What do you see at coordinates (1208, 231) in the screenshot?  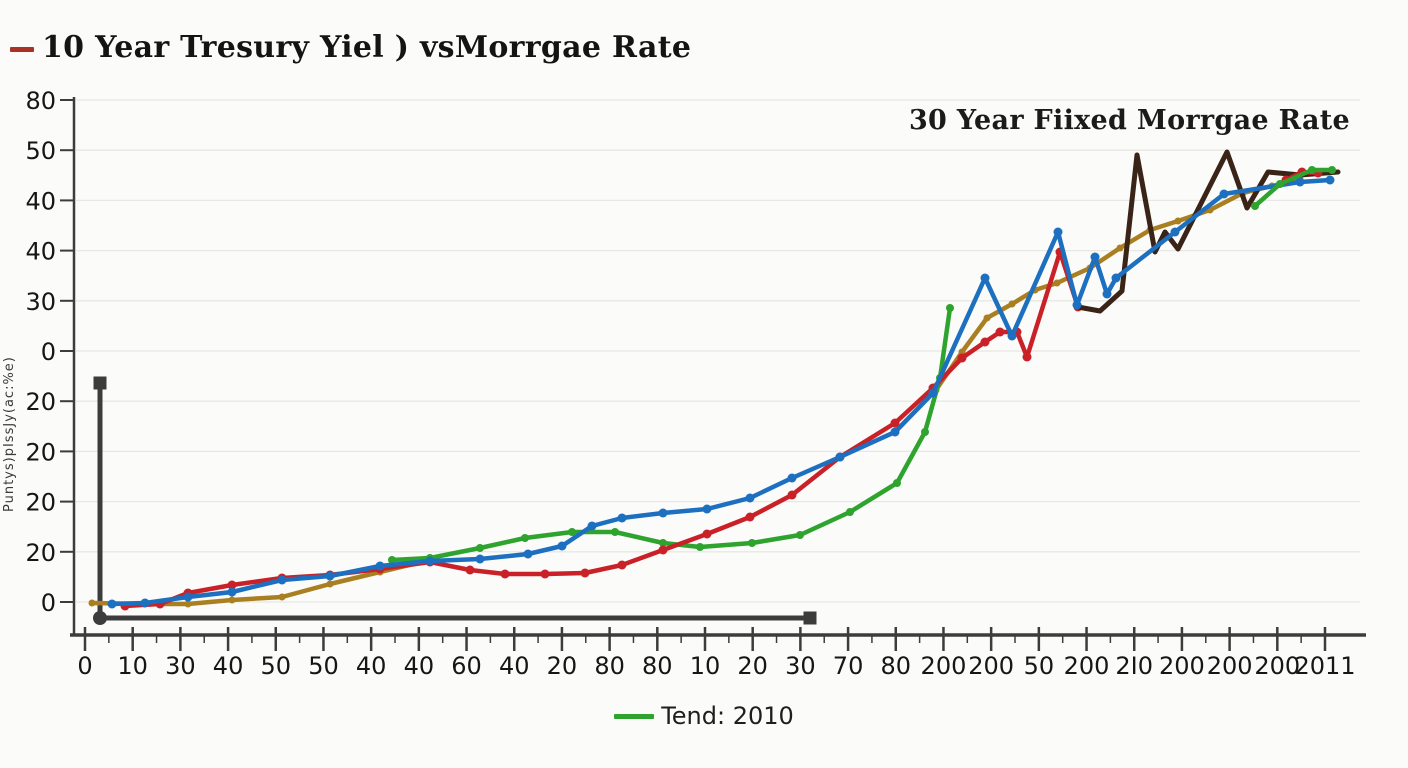 I see `series-dark-brown` at bounding box center [1208, 231].